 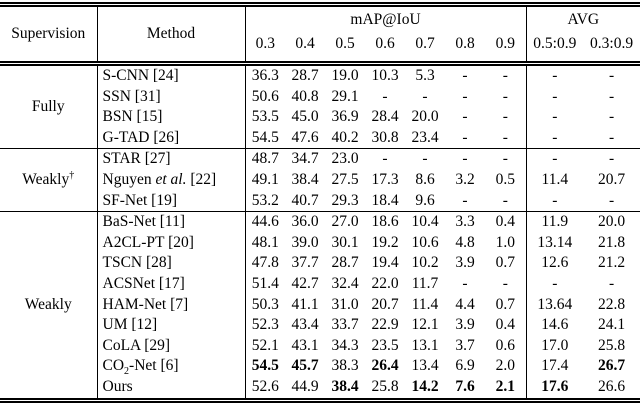 I want to click on map-value-cell: 14.2, so click(x=425, y=386).